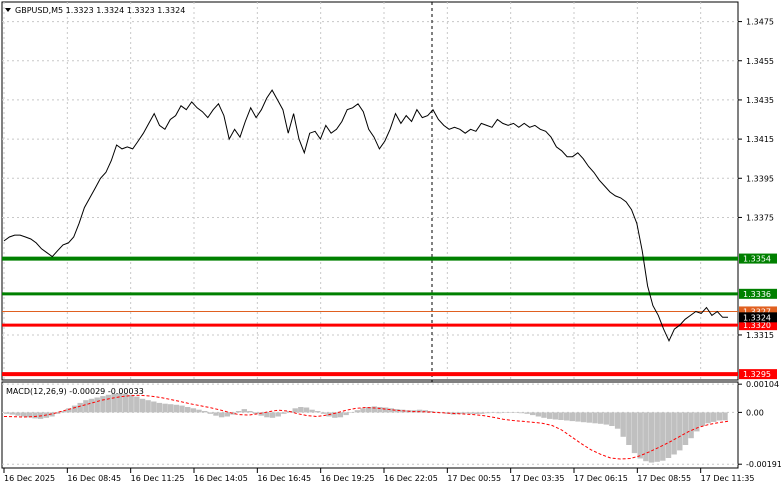 Image resolution: width=781 pixels, height=489 pixels. I want to click on macd-axis-label: 0.00, so click(755, 412).